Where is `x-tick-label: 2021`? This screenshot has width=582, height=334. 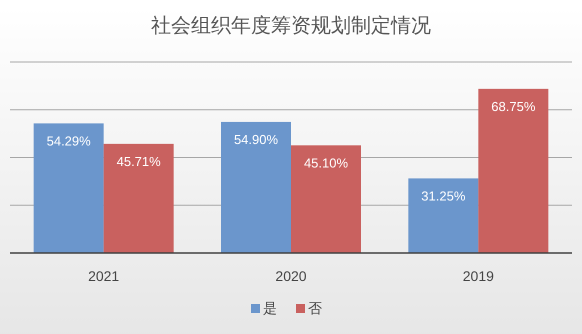 x-tick-label: 2021 is located at coordinates (104, 276).